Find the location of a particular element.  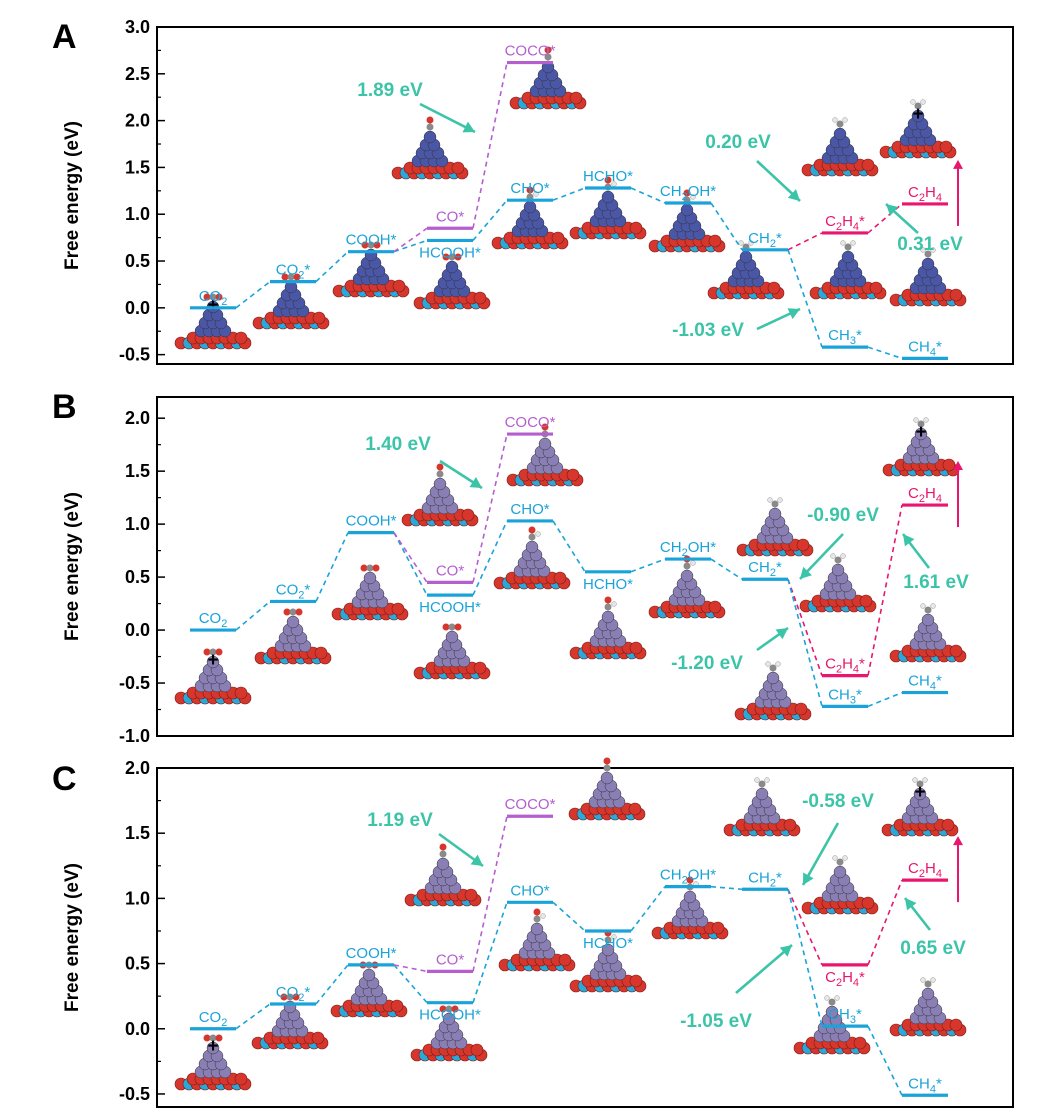

level-label: CH2OH* is located at coordinates (688, 193).